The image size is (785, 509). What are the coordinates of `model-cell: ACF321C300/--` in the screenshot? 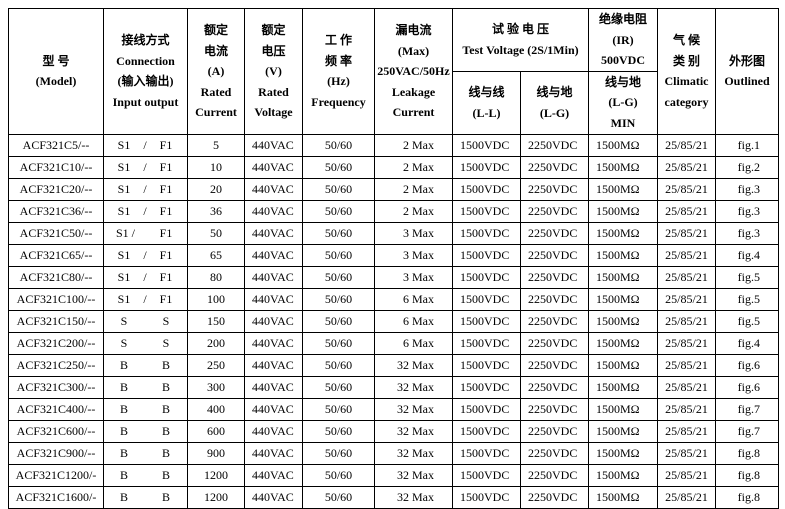 It's located at (56, 387).